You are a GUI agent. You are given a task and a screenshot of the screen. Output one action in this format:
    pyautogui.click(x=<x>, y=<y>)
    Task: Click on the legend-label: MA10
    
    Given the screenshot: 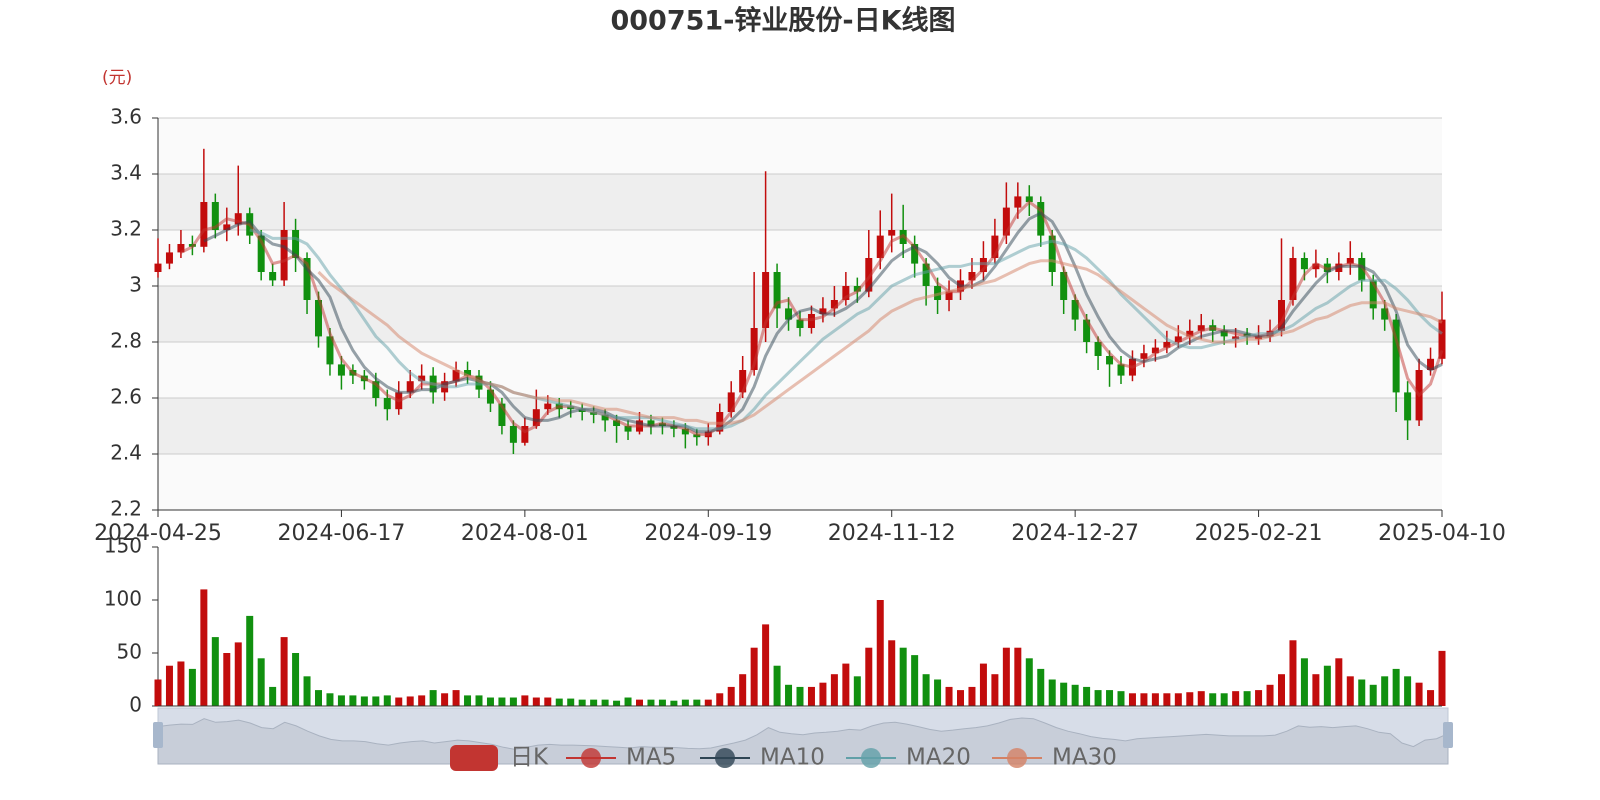 What is the action you would take?
    pyautogui.click(x=792, y=758)
    